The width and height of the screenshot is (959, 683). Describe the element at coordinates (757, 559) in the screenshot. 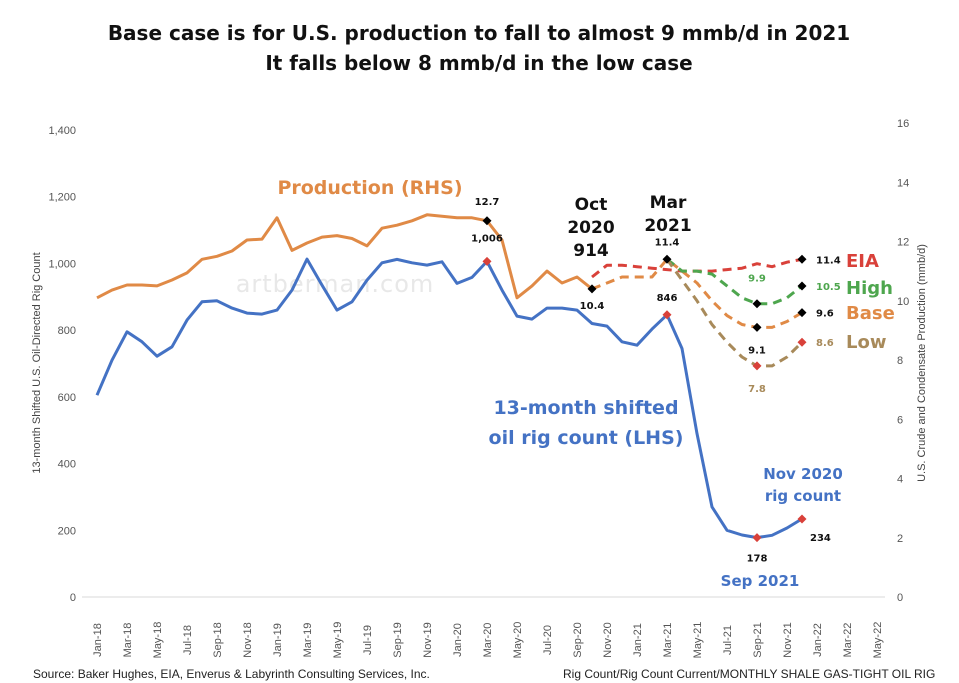

I see `data-label: 178` at that location.